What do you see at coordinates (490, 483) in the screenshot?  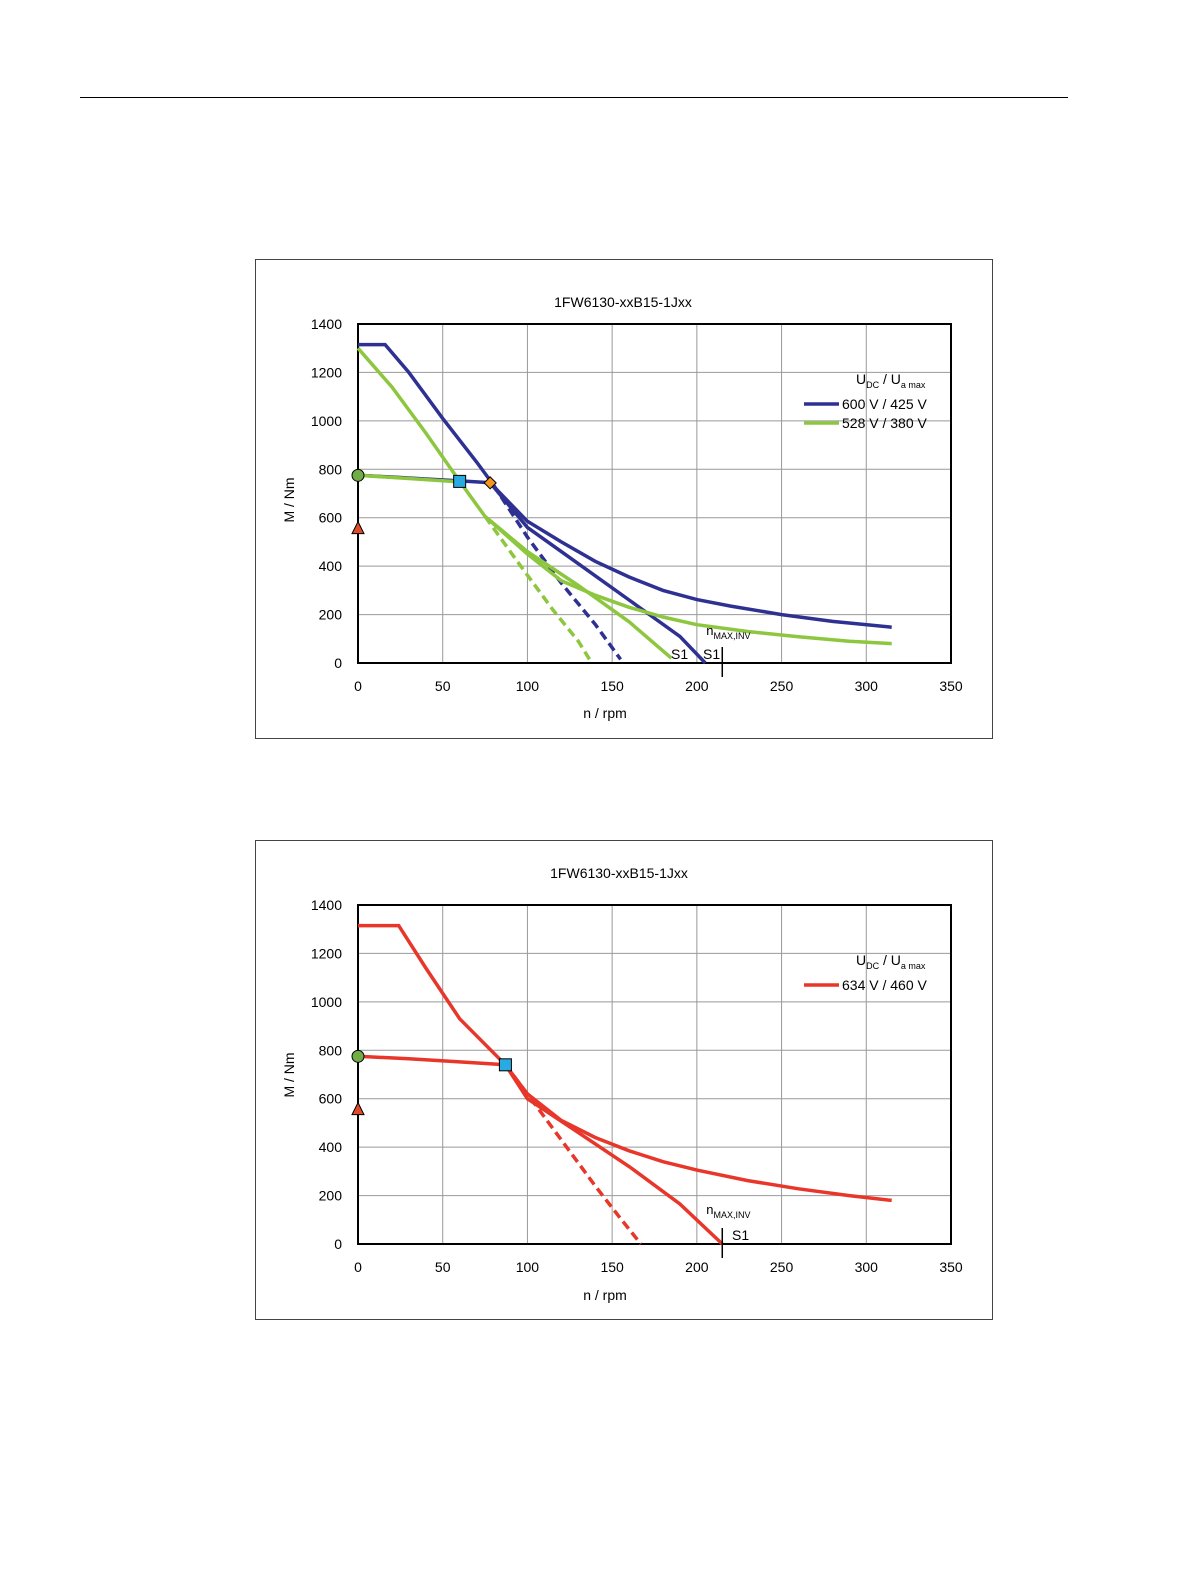 I see `diamond-marker` at bounding box center [490, 483].